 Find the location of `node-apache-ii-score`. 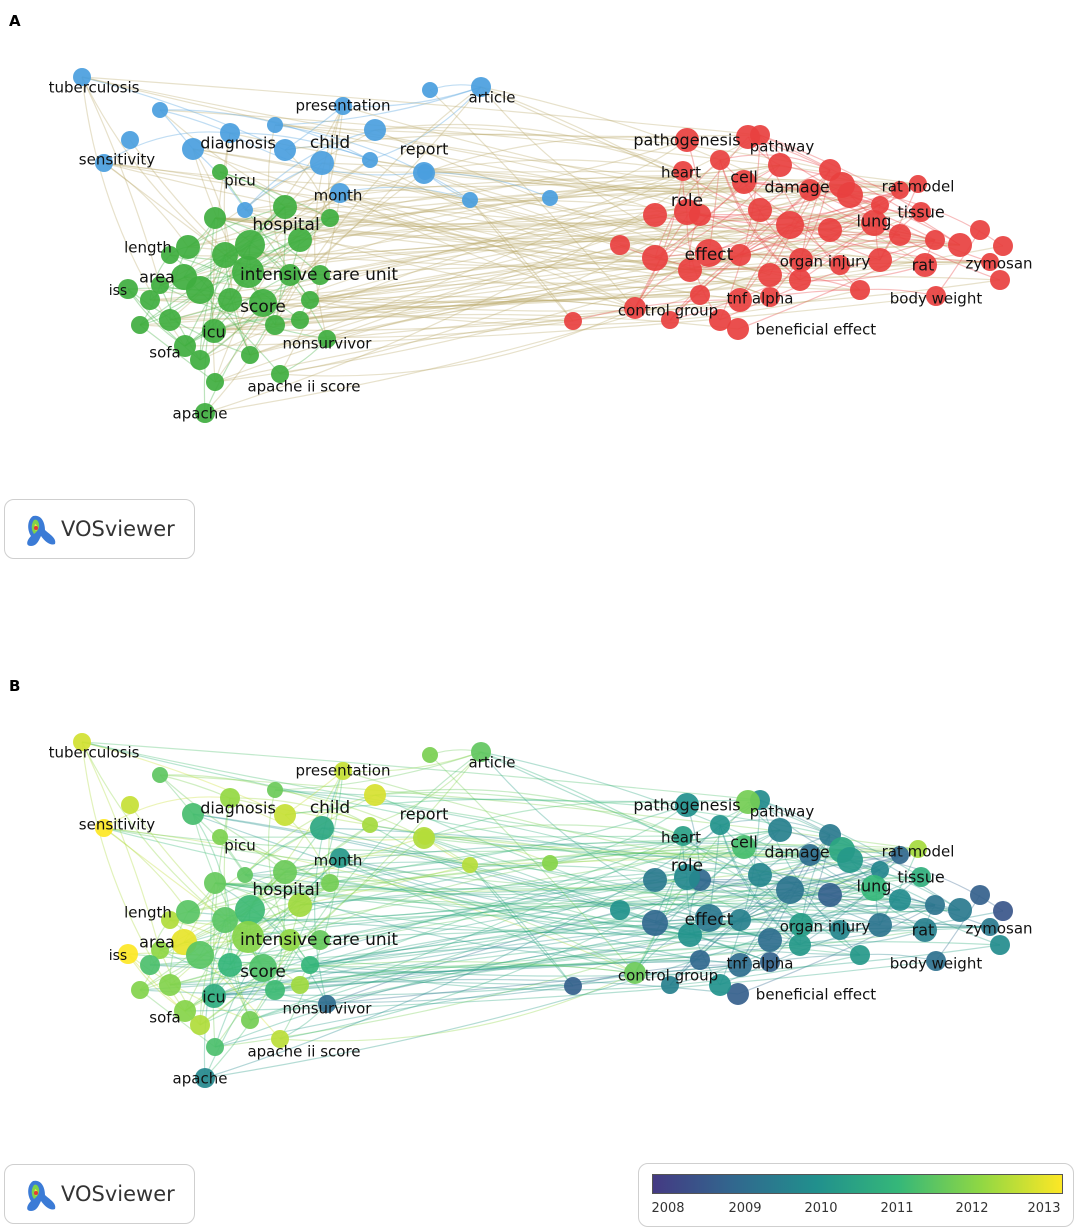

node-apache-ii-score is located at coordinates (280, 1039).